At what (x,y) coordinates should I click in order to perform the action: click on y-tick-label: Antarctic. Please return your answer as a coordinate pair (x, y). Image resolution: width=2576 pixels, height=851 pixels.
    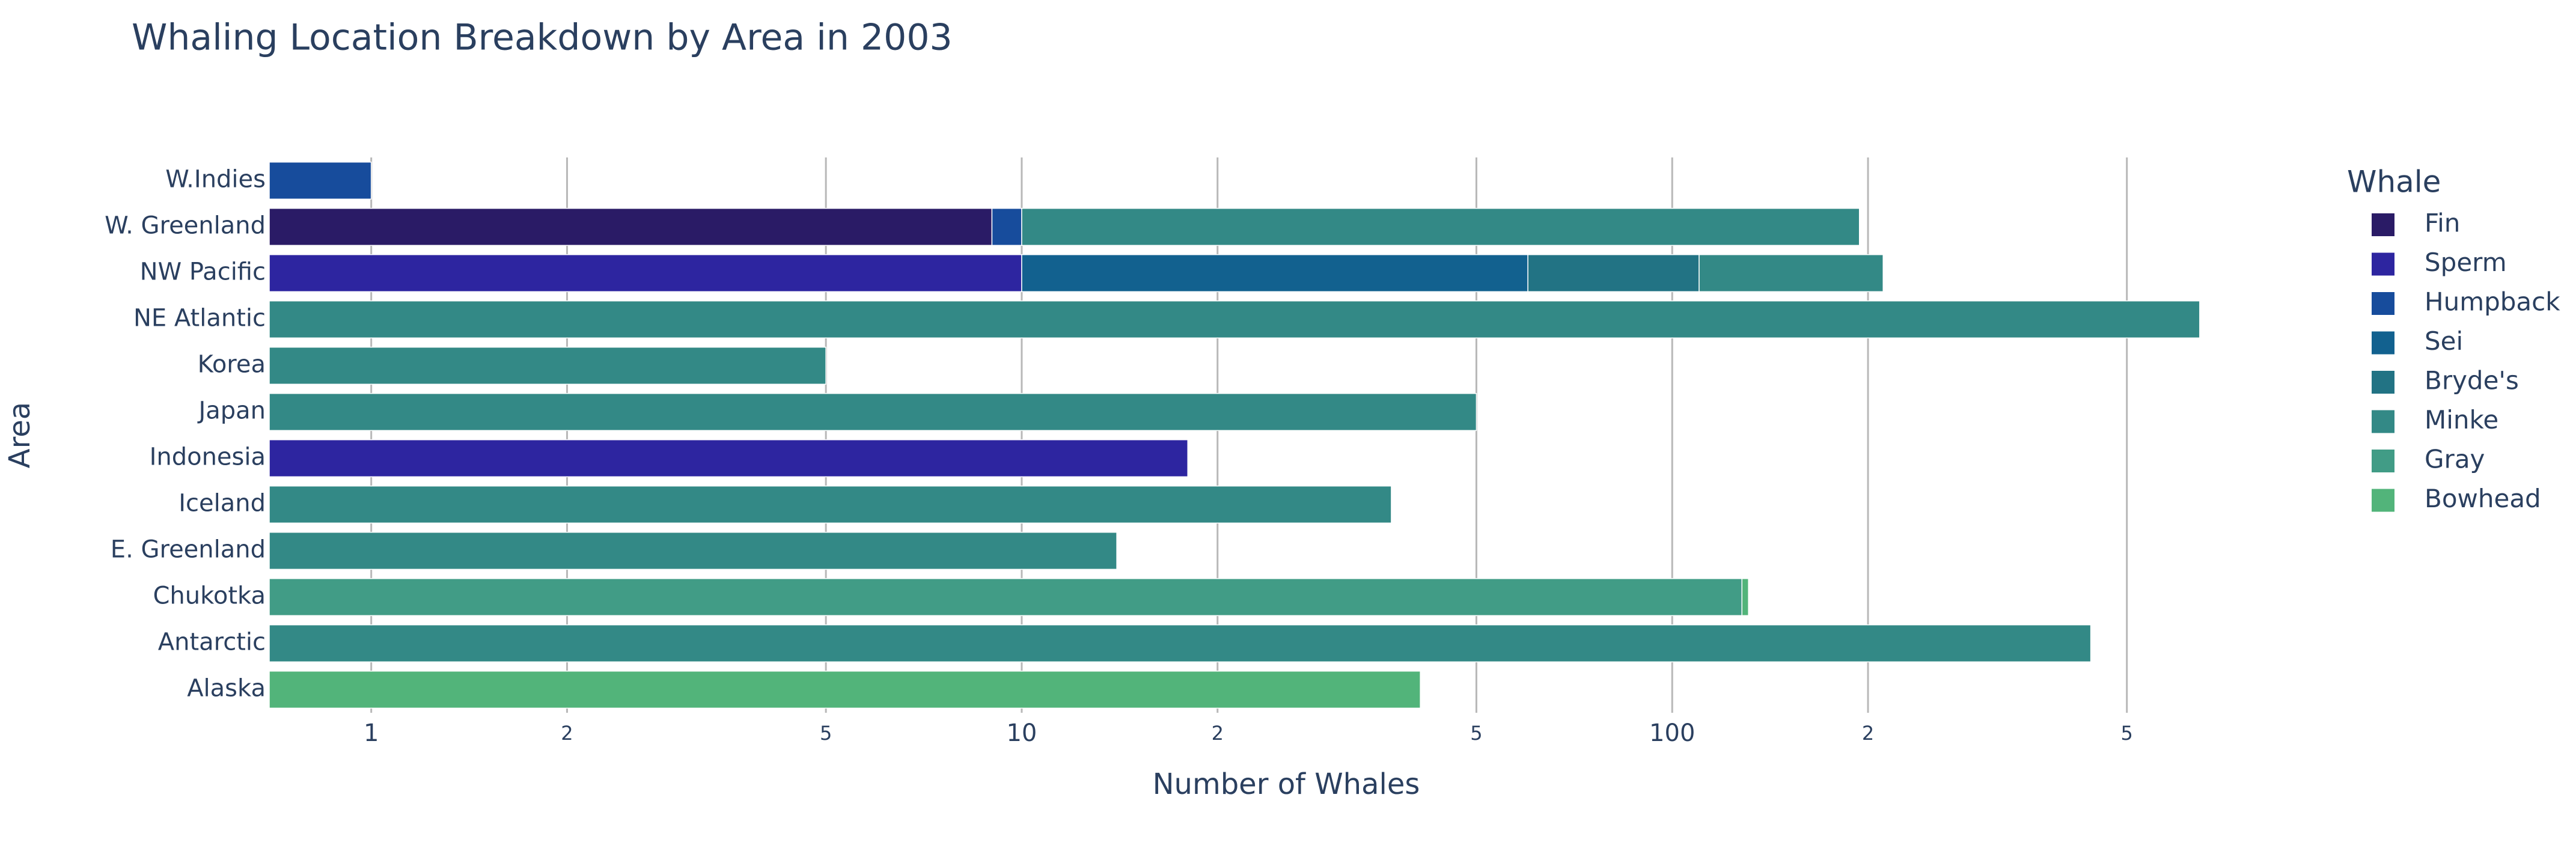
    Looking at the image, I should click on (212, 642).